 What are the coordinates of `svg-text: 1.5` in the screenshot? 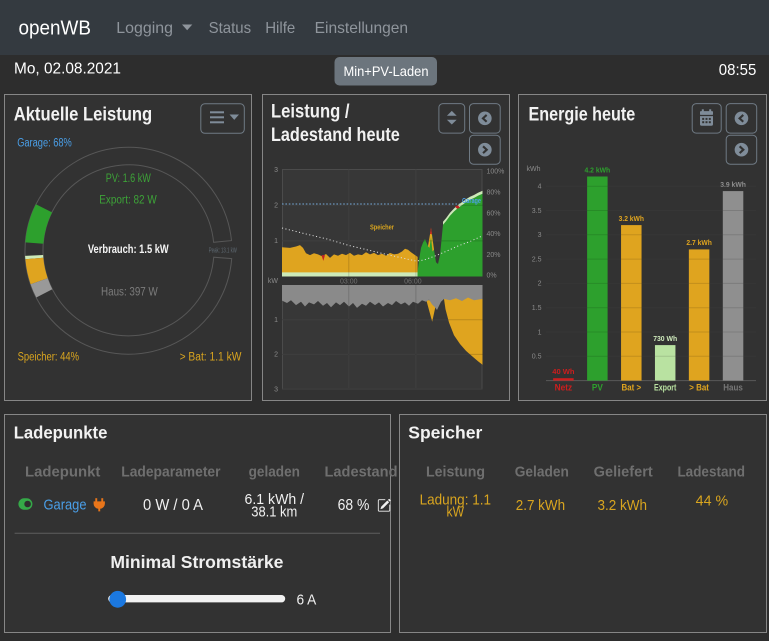 It's located at (537, 308).